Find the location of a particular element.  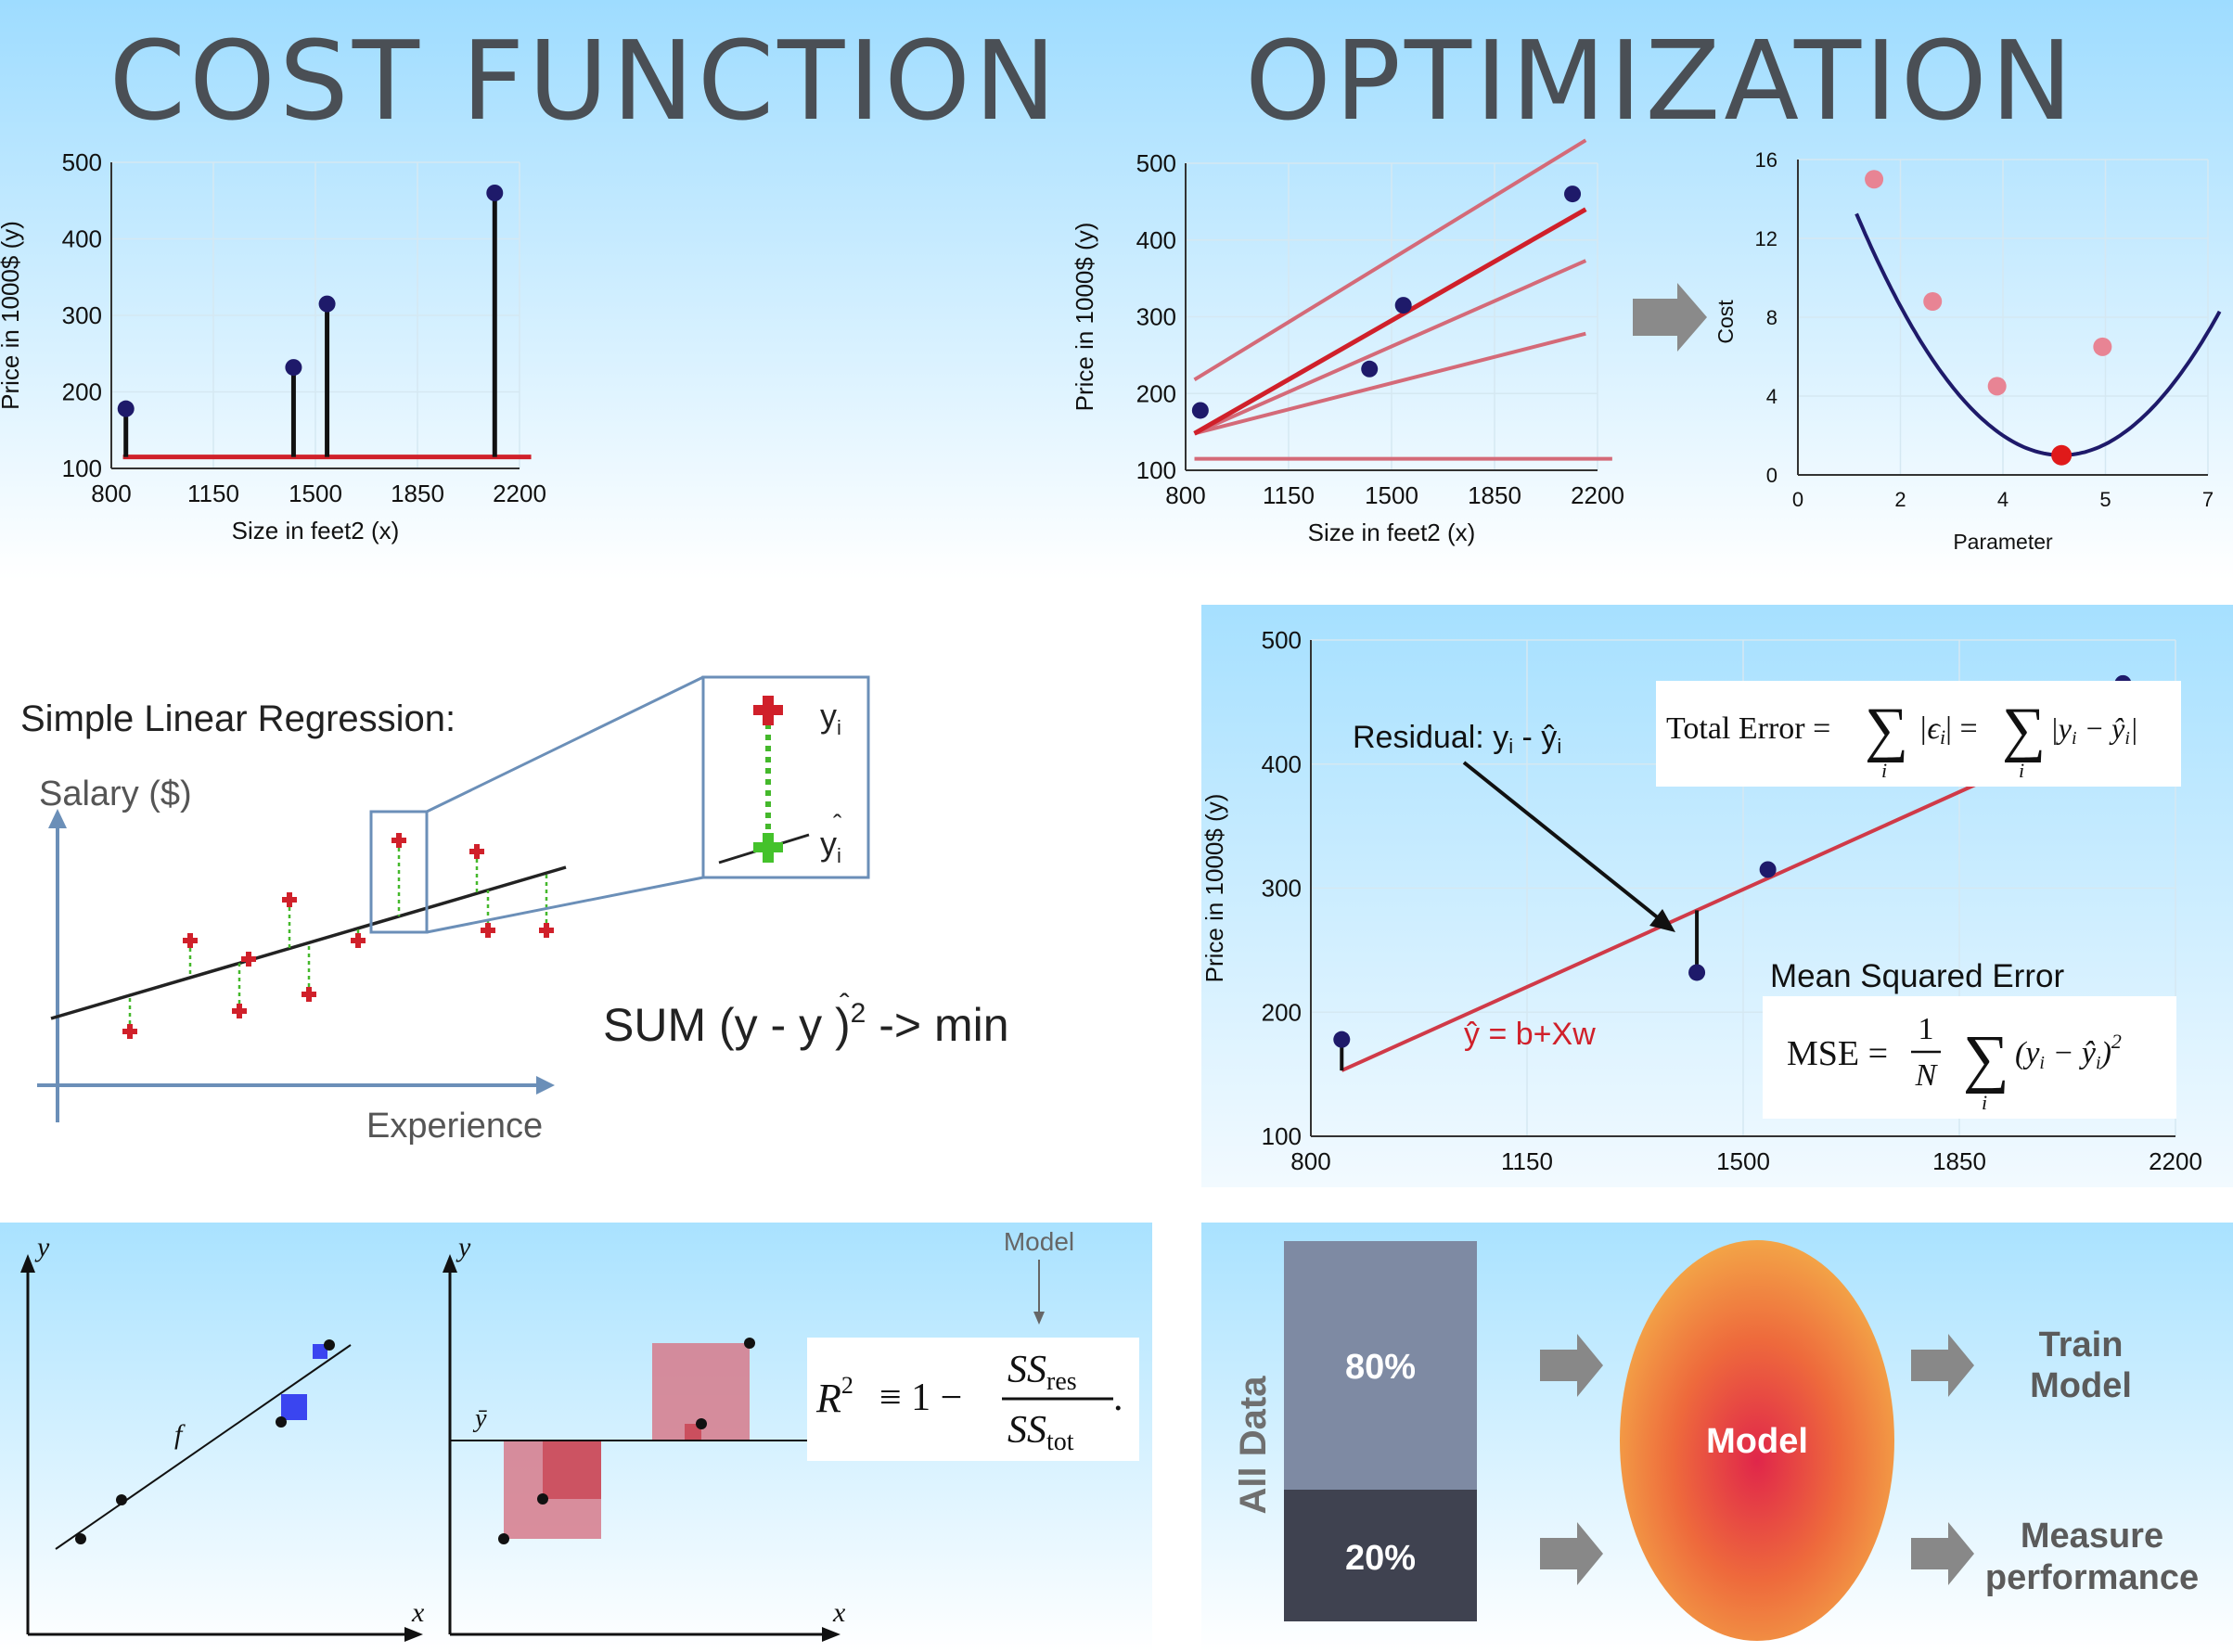

formula-hat-icon: ˆ is located at coordinates (845, 1004).